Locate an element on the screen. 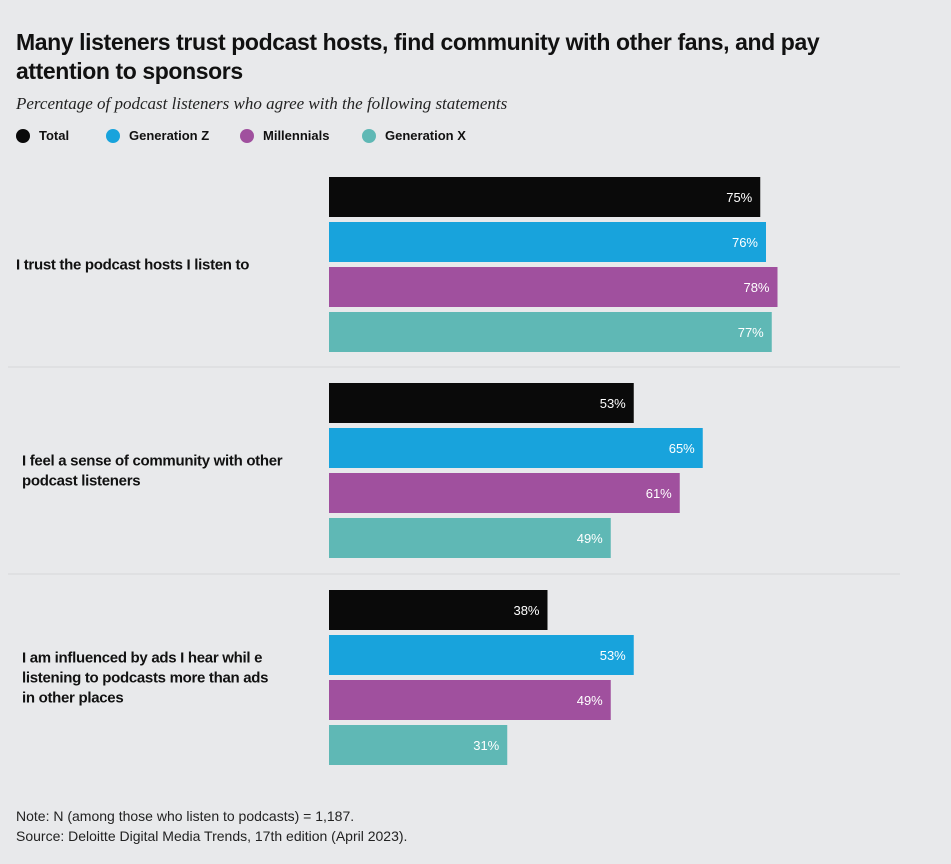 The image size is (951, 864). category-label: I trust the podcast hosts I listen to is located at coordinates (132, 265).